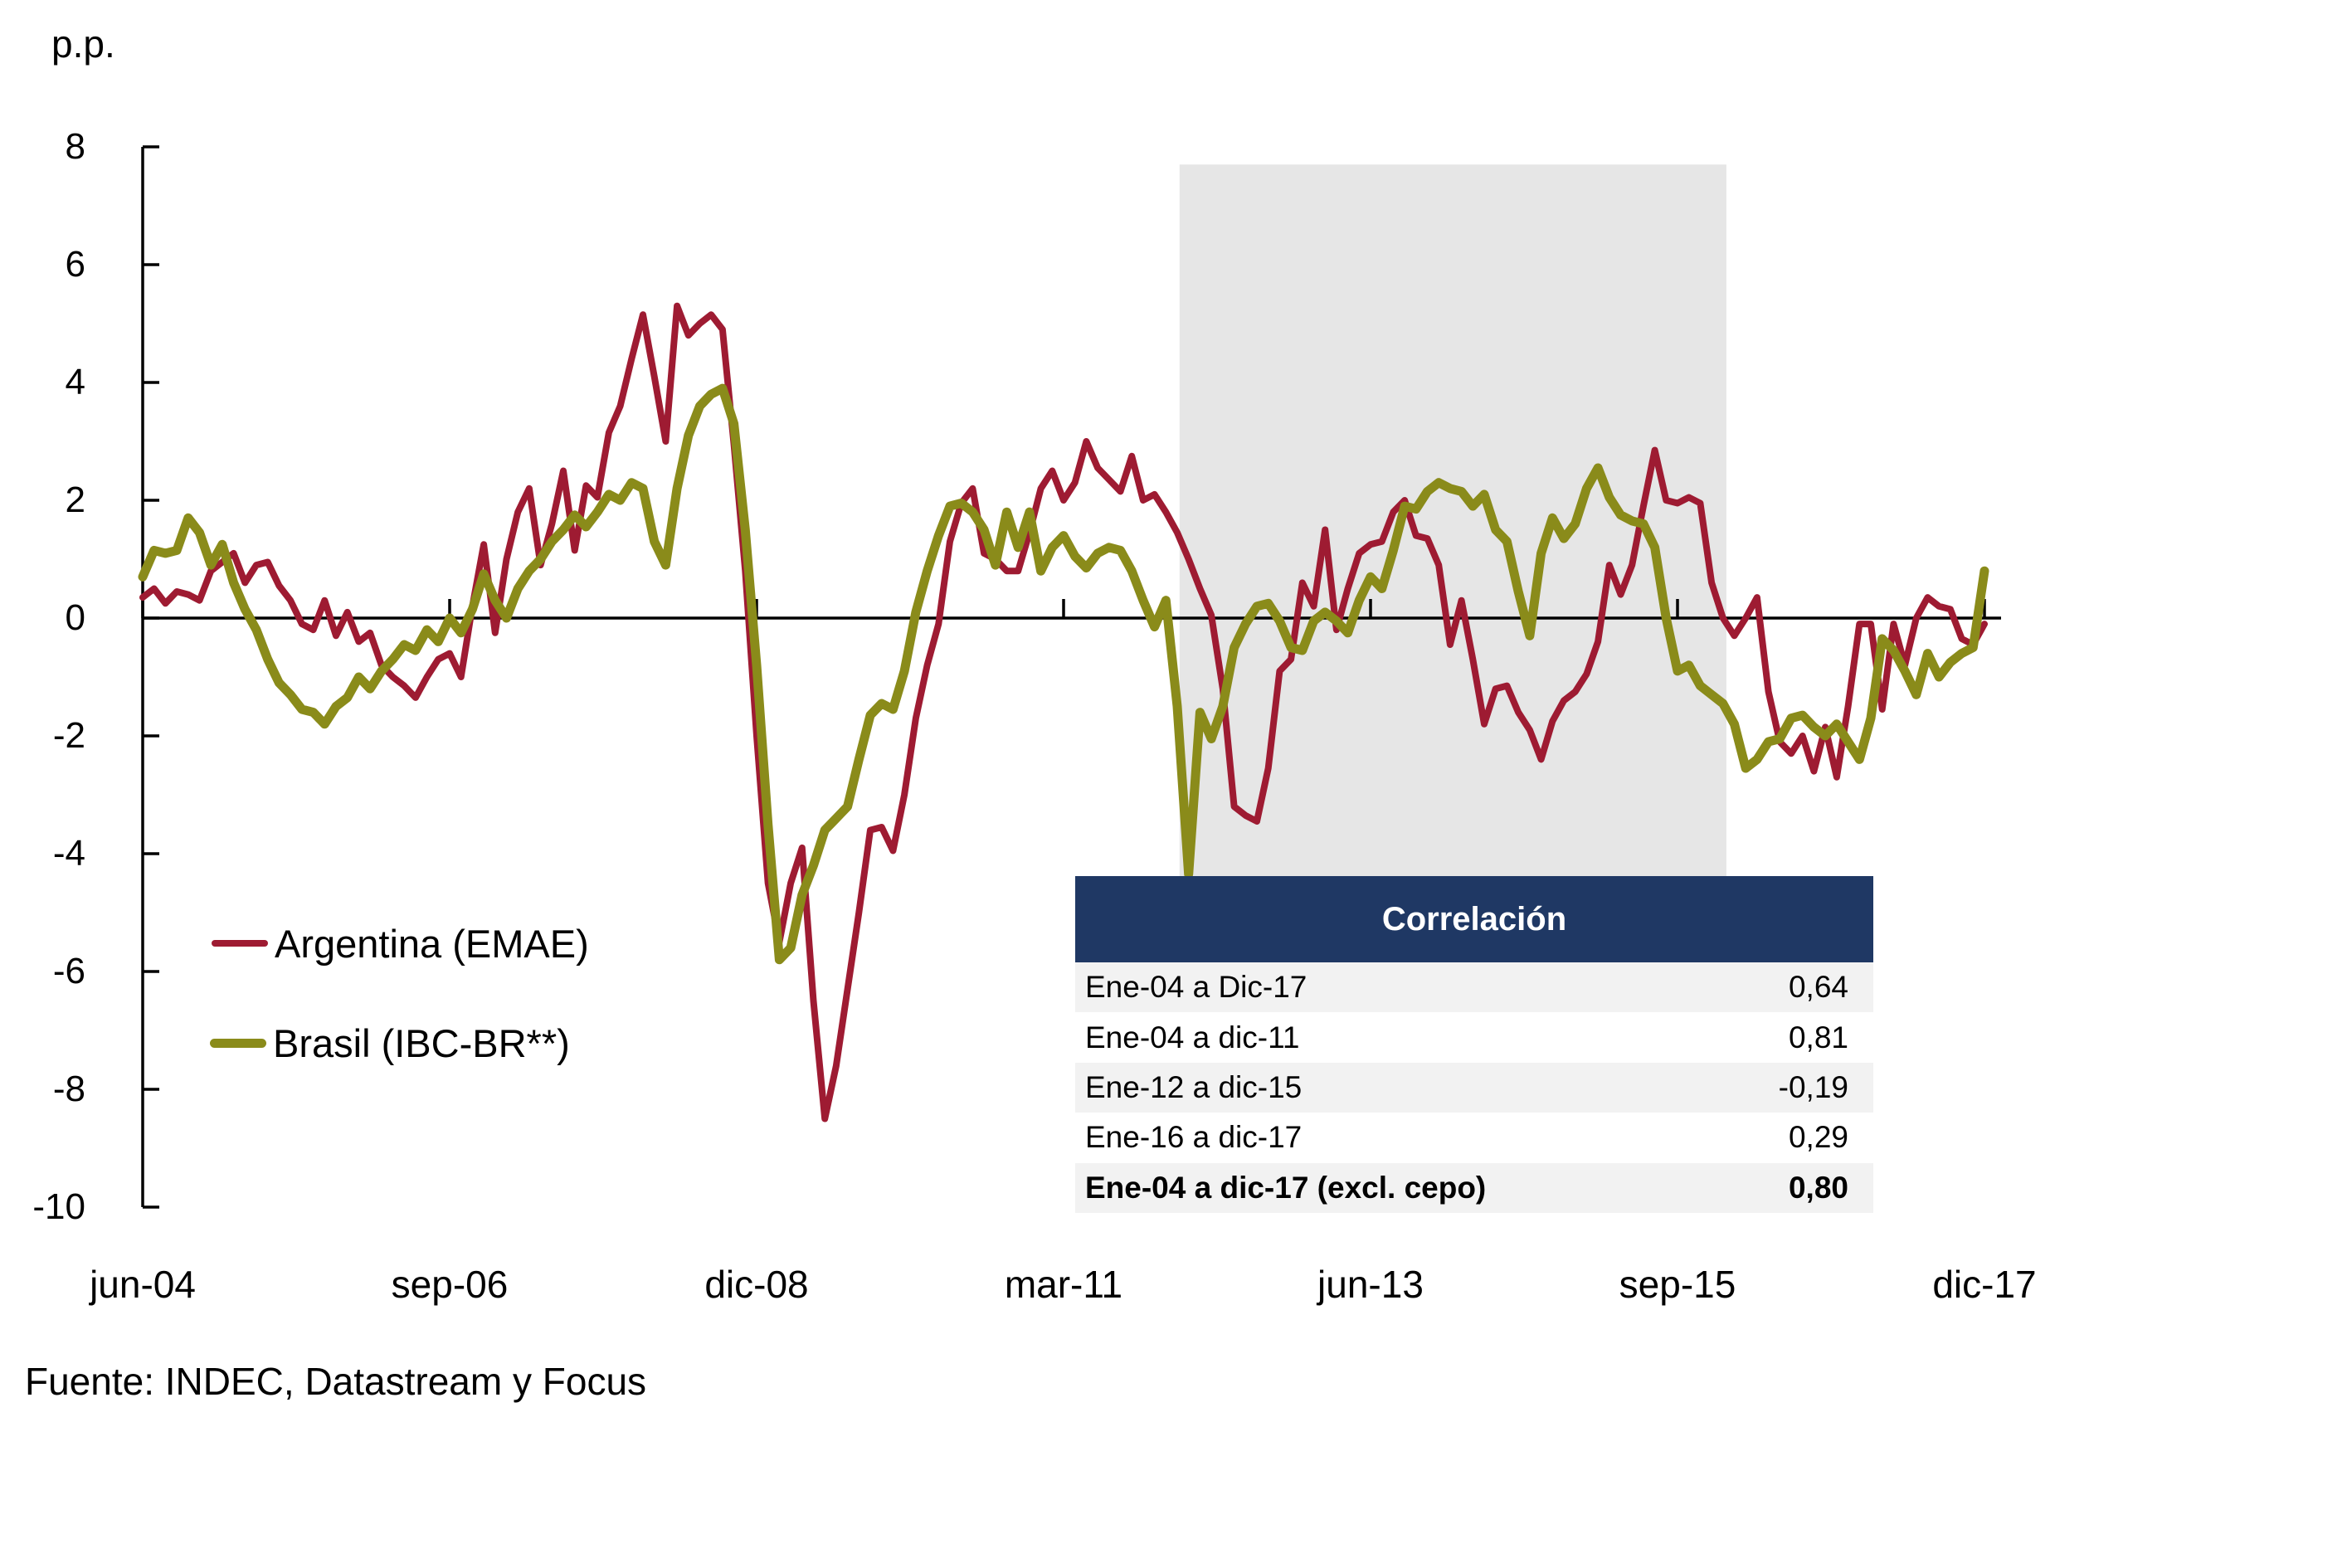  What do you see at coordinates (1192, 1037) in the screenshot?
I see `correlation-row-label: Ene-04 a dic-11` at bounding box center [1192, 1037].